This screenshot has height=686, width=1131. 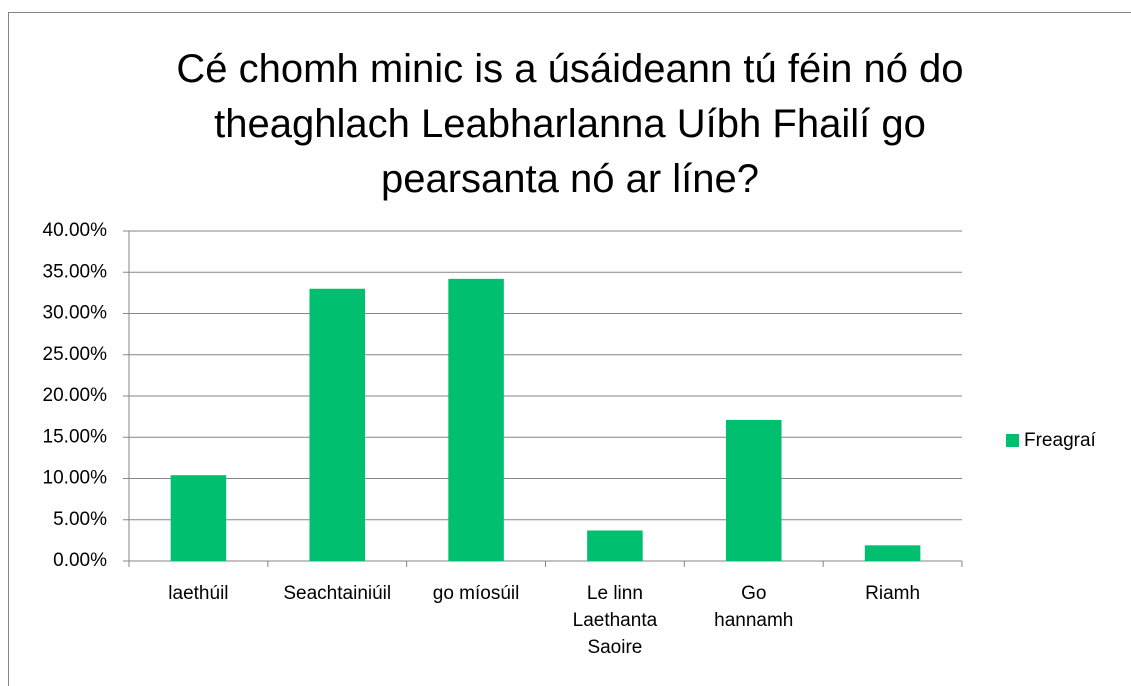 I want to click on y-tick-label: 30.00%, so click(x=75, y=313).